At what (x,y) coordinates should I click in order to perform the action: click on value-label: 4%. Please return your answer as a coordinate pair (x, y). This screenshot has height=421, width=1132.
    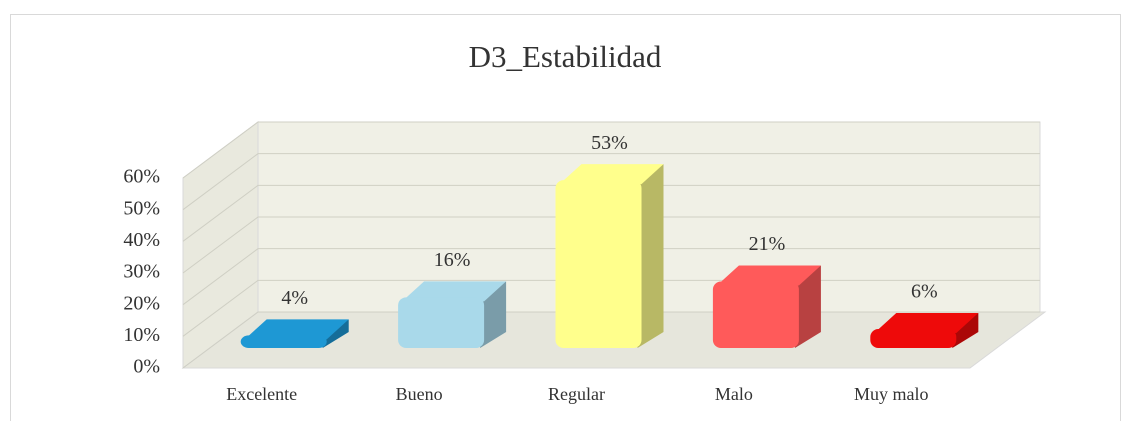
    Looking at the image, I should click on (294, 298).